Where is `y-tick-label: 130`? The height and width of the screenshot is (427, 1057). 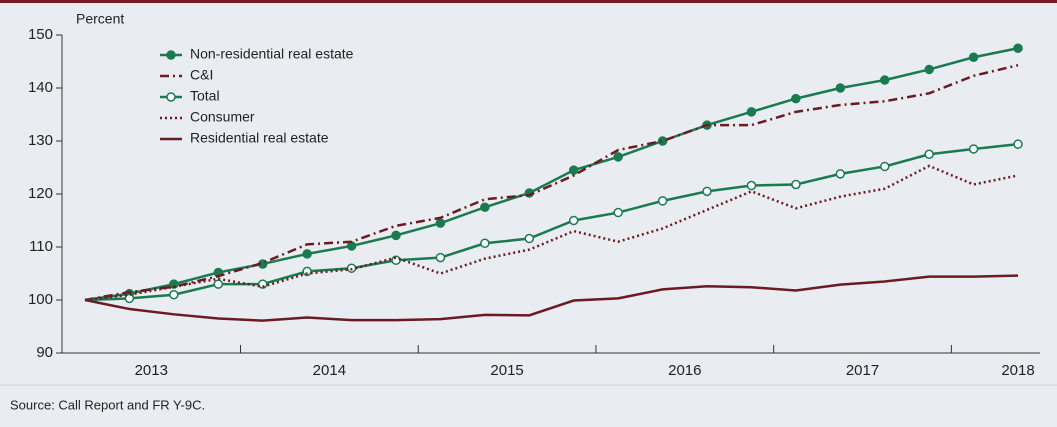
y-tick-label: 130 is located at coordinates (40, 140).